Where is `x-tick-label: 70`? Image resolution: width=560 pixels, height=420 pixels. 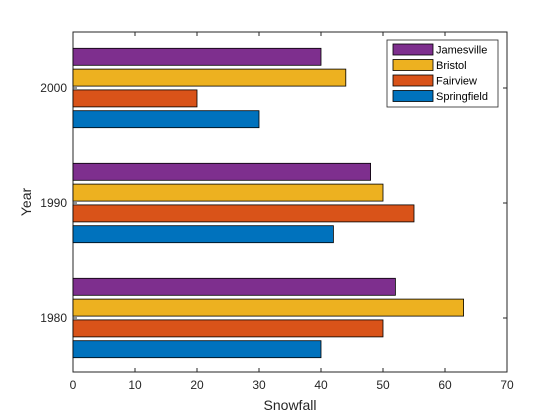 x-tick-label: 70 is located at coordinates (507, 385).